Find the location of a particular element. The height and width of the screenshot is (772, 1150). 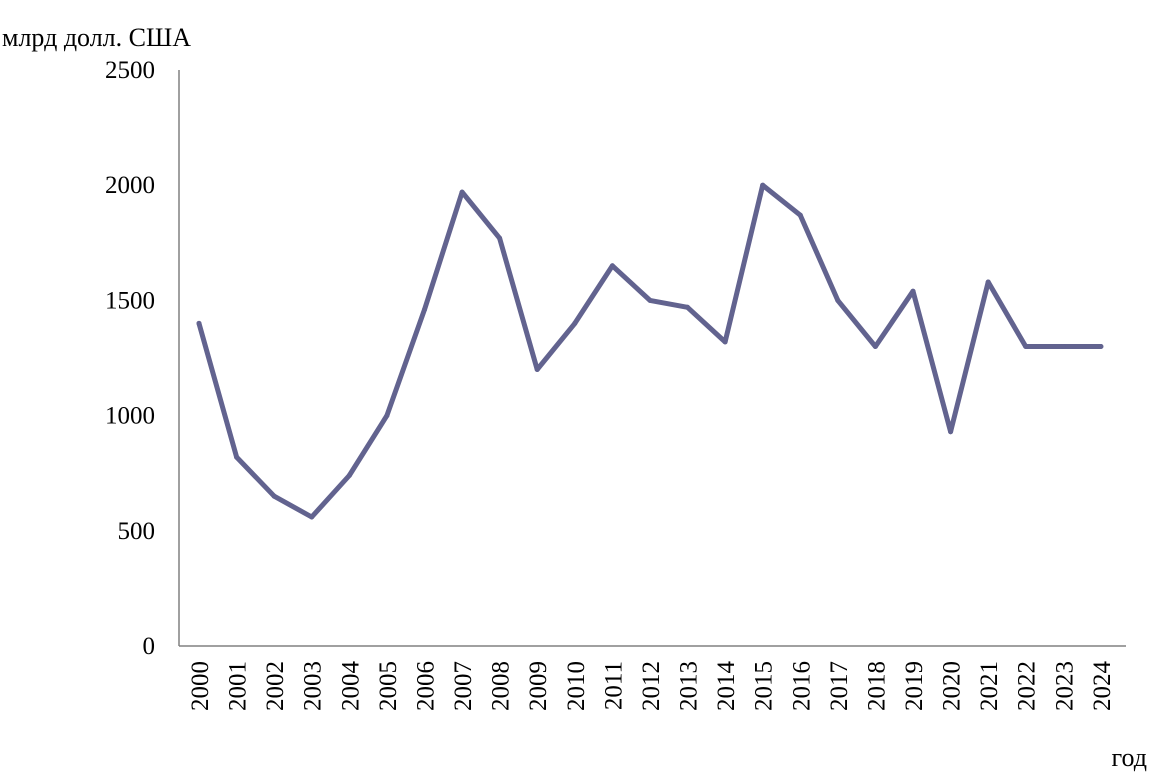

y-tick-label: 1000 is located at coordinates (130, 416).